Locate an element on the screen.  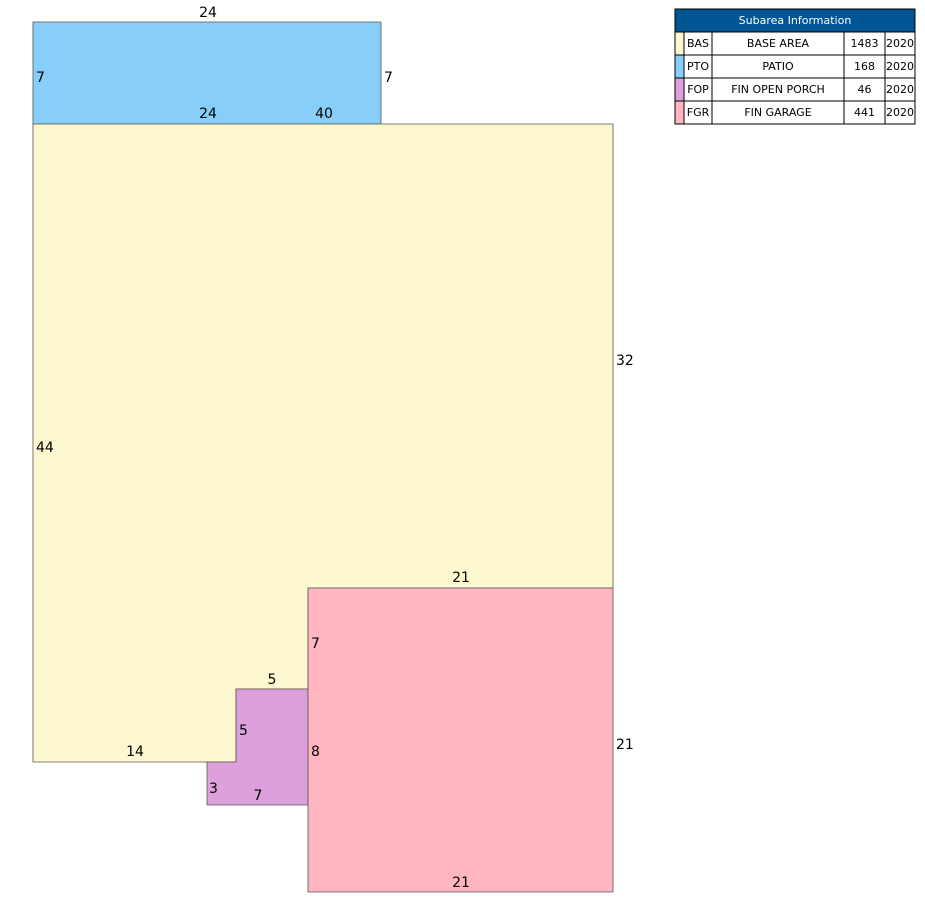
table-text: BASE AREA is located at coordinates (778, 43).